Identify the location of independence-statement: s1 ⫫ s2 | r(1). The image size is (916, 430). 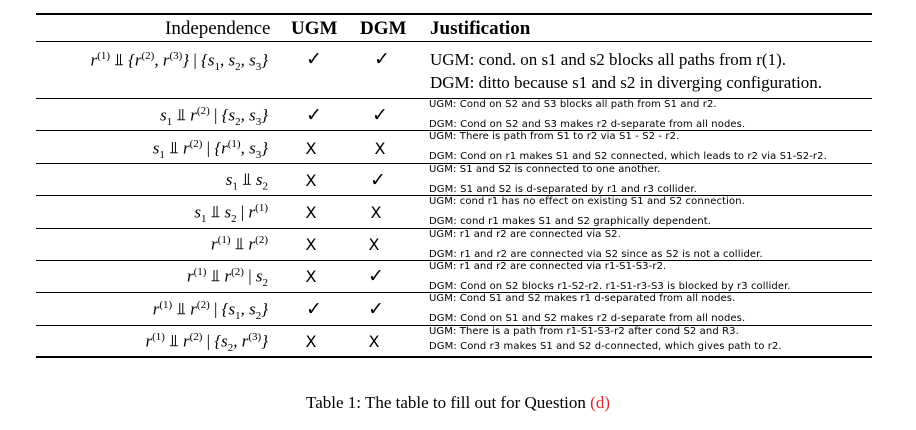
(231, 214).